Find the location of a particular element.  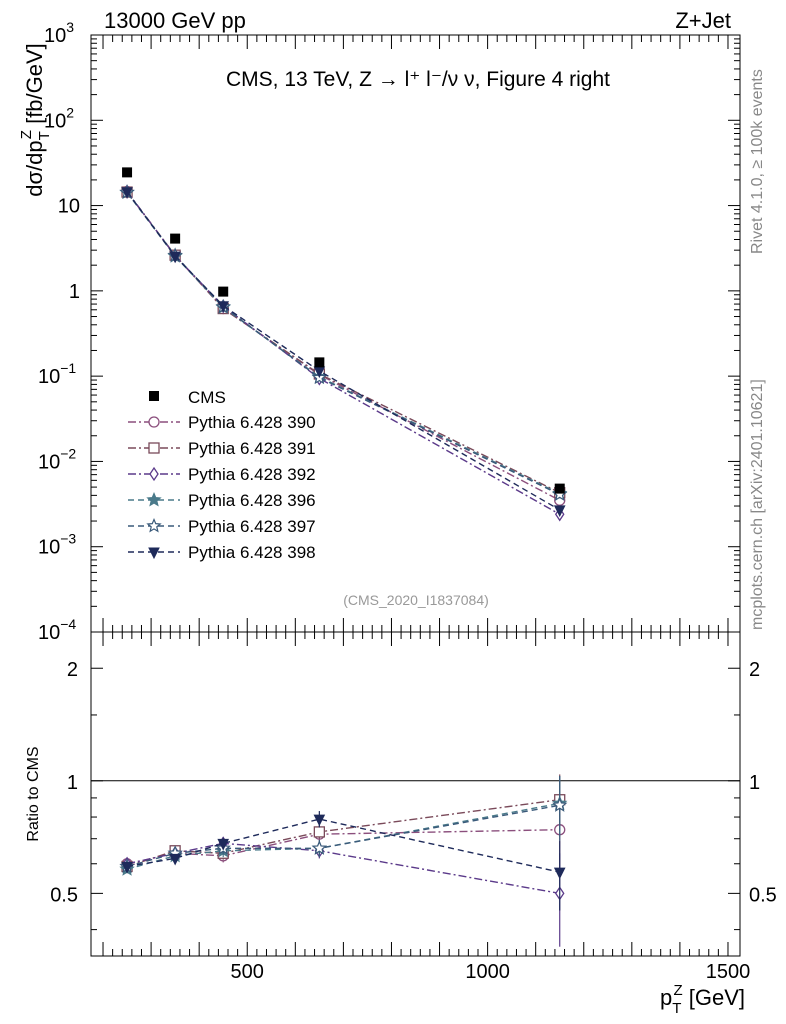

legend-label: Pythia 6.428 391 is located at coordinates (252, 448).